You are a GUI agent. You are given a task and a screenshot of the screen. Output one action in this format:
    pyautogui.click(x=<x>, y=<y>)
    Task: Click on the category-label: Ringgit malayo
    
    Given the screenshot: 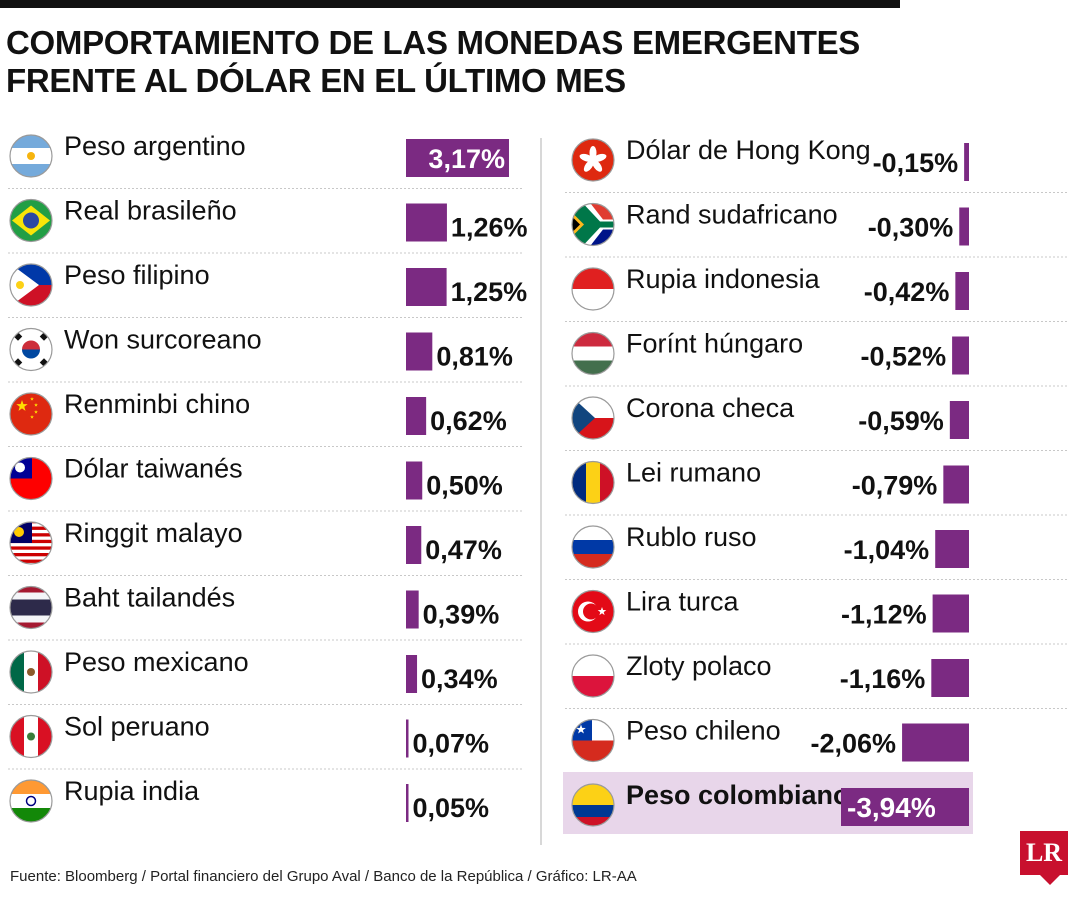 What is the action you would take?
    pyautogui.click(x=153, y=533)
    